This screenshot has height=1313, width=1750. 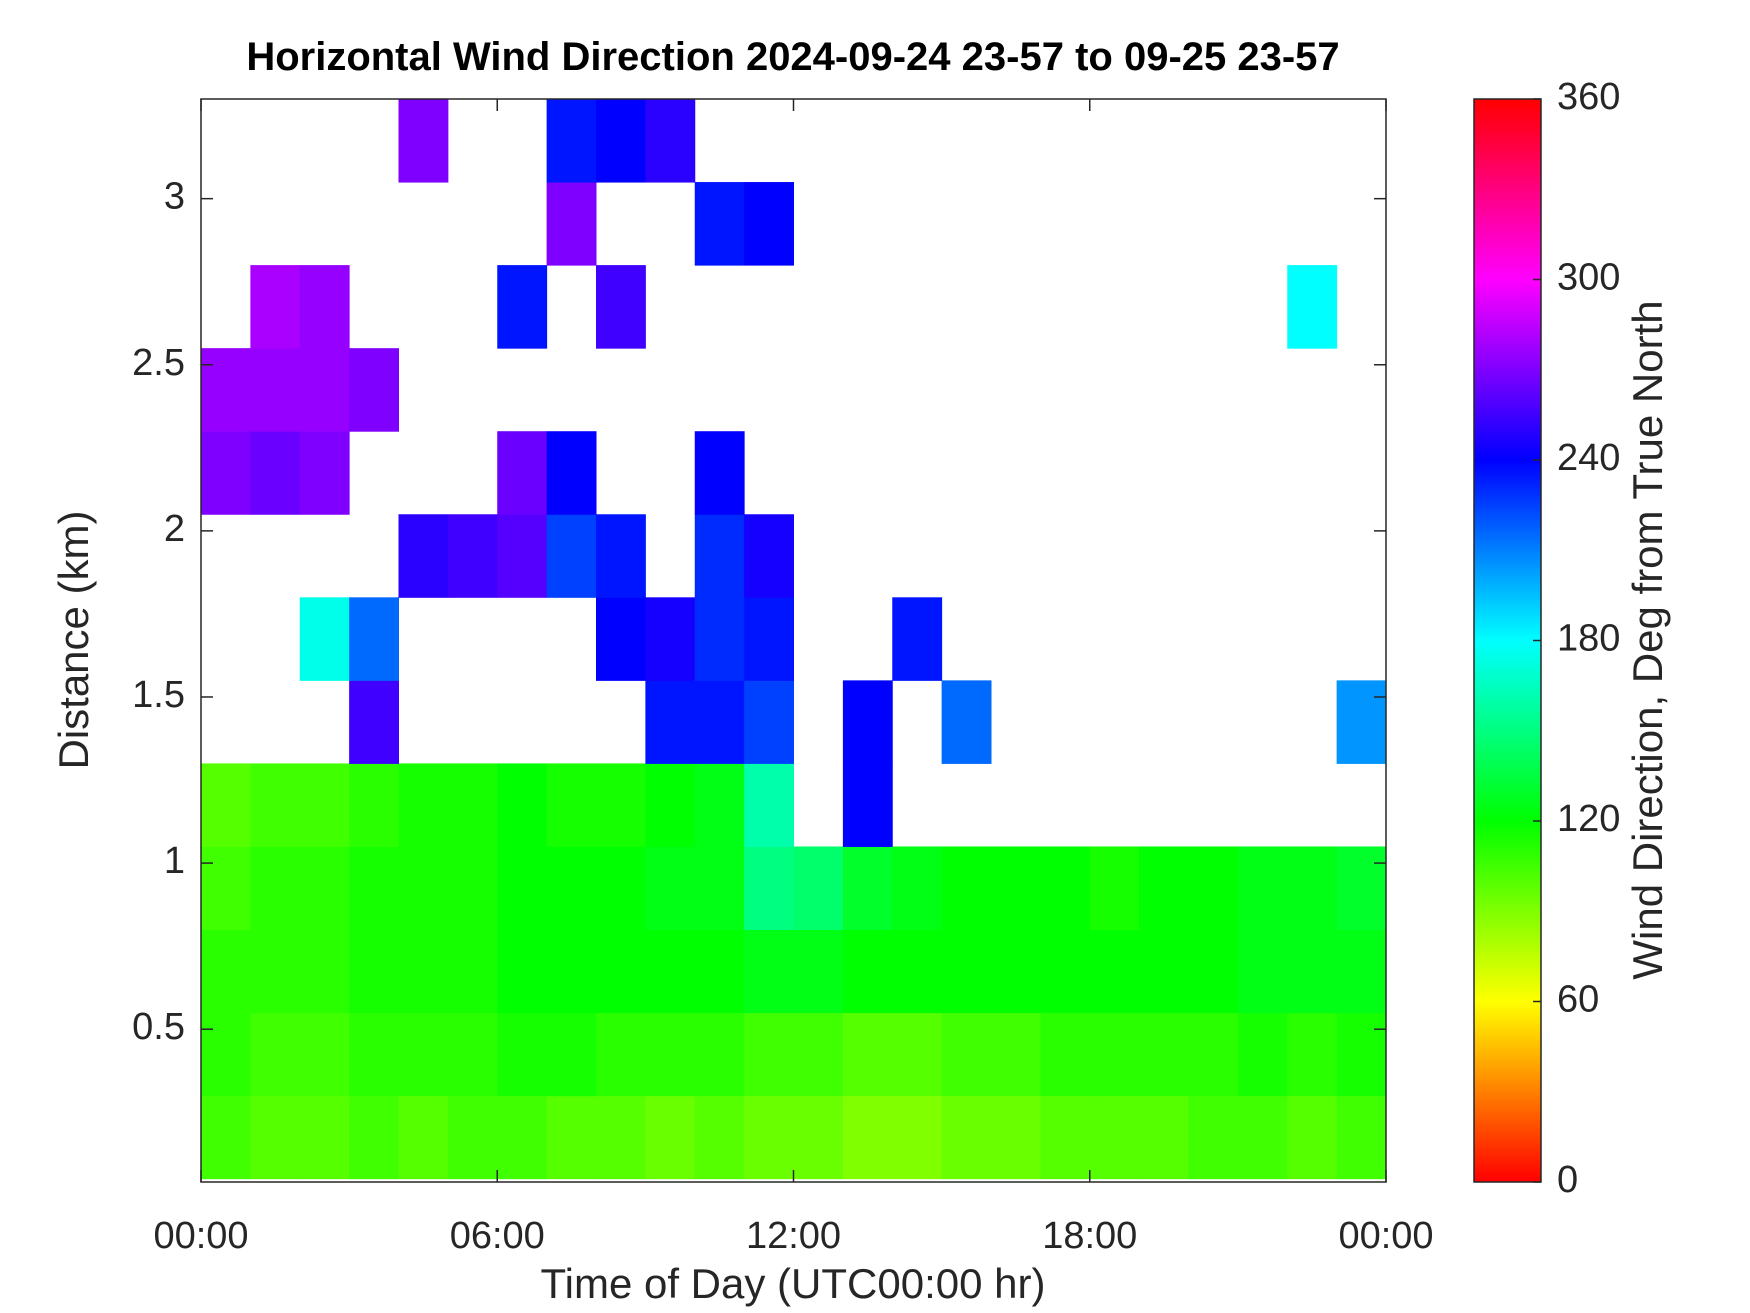 I want to click on x-tick-label: 18:00, so click(x=1089, y=1236).